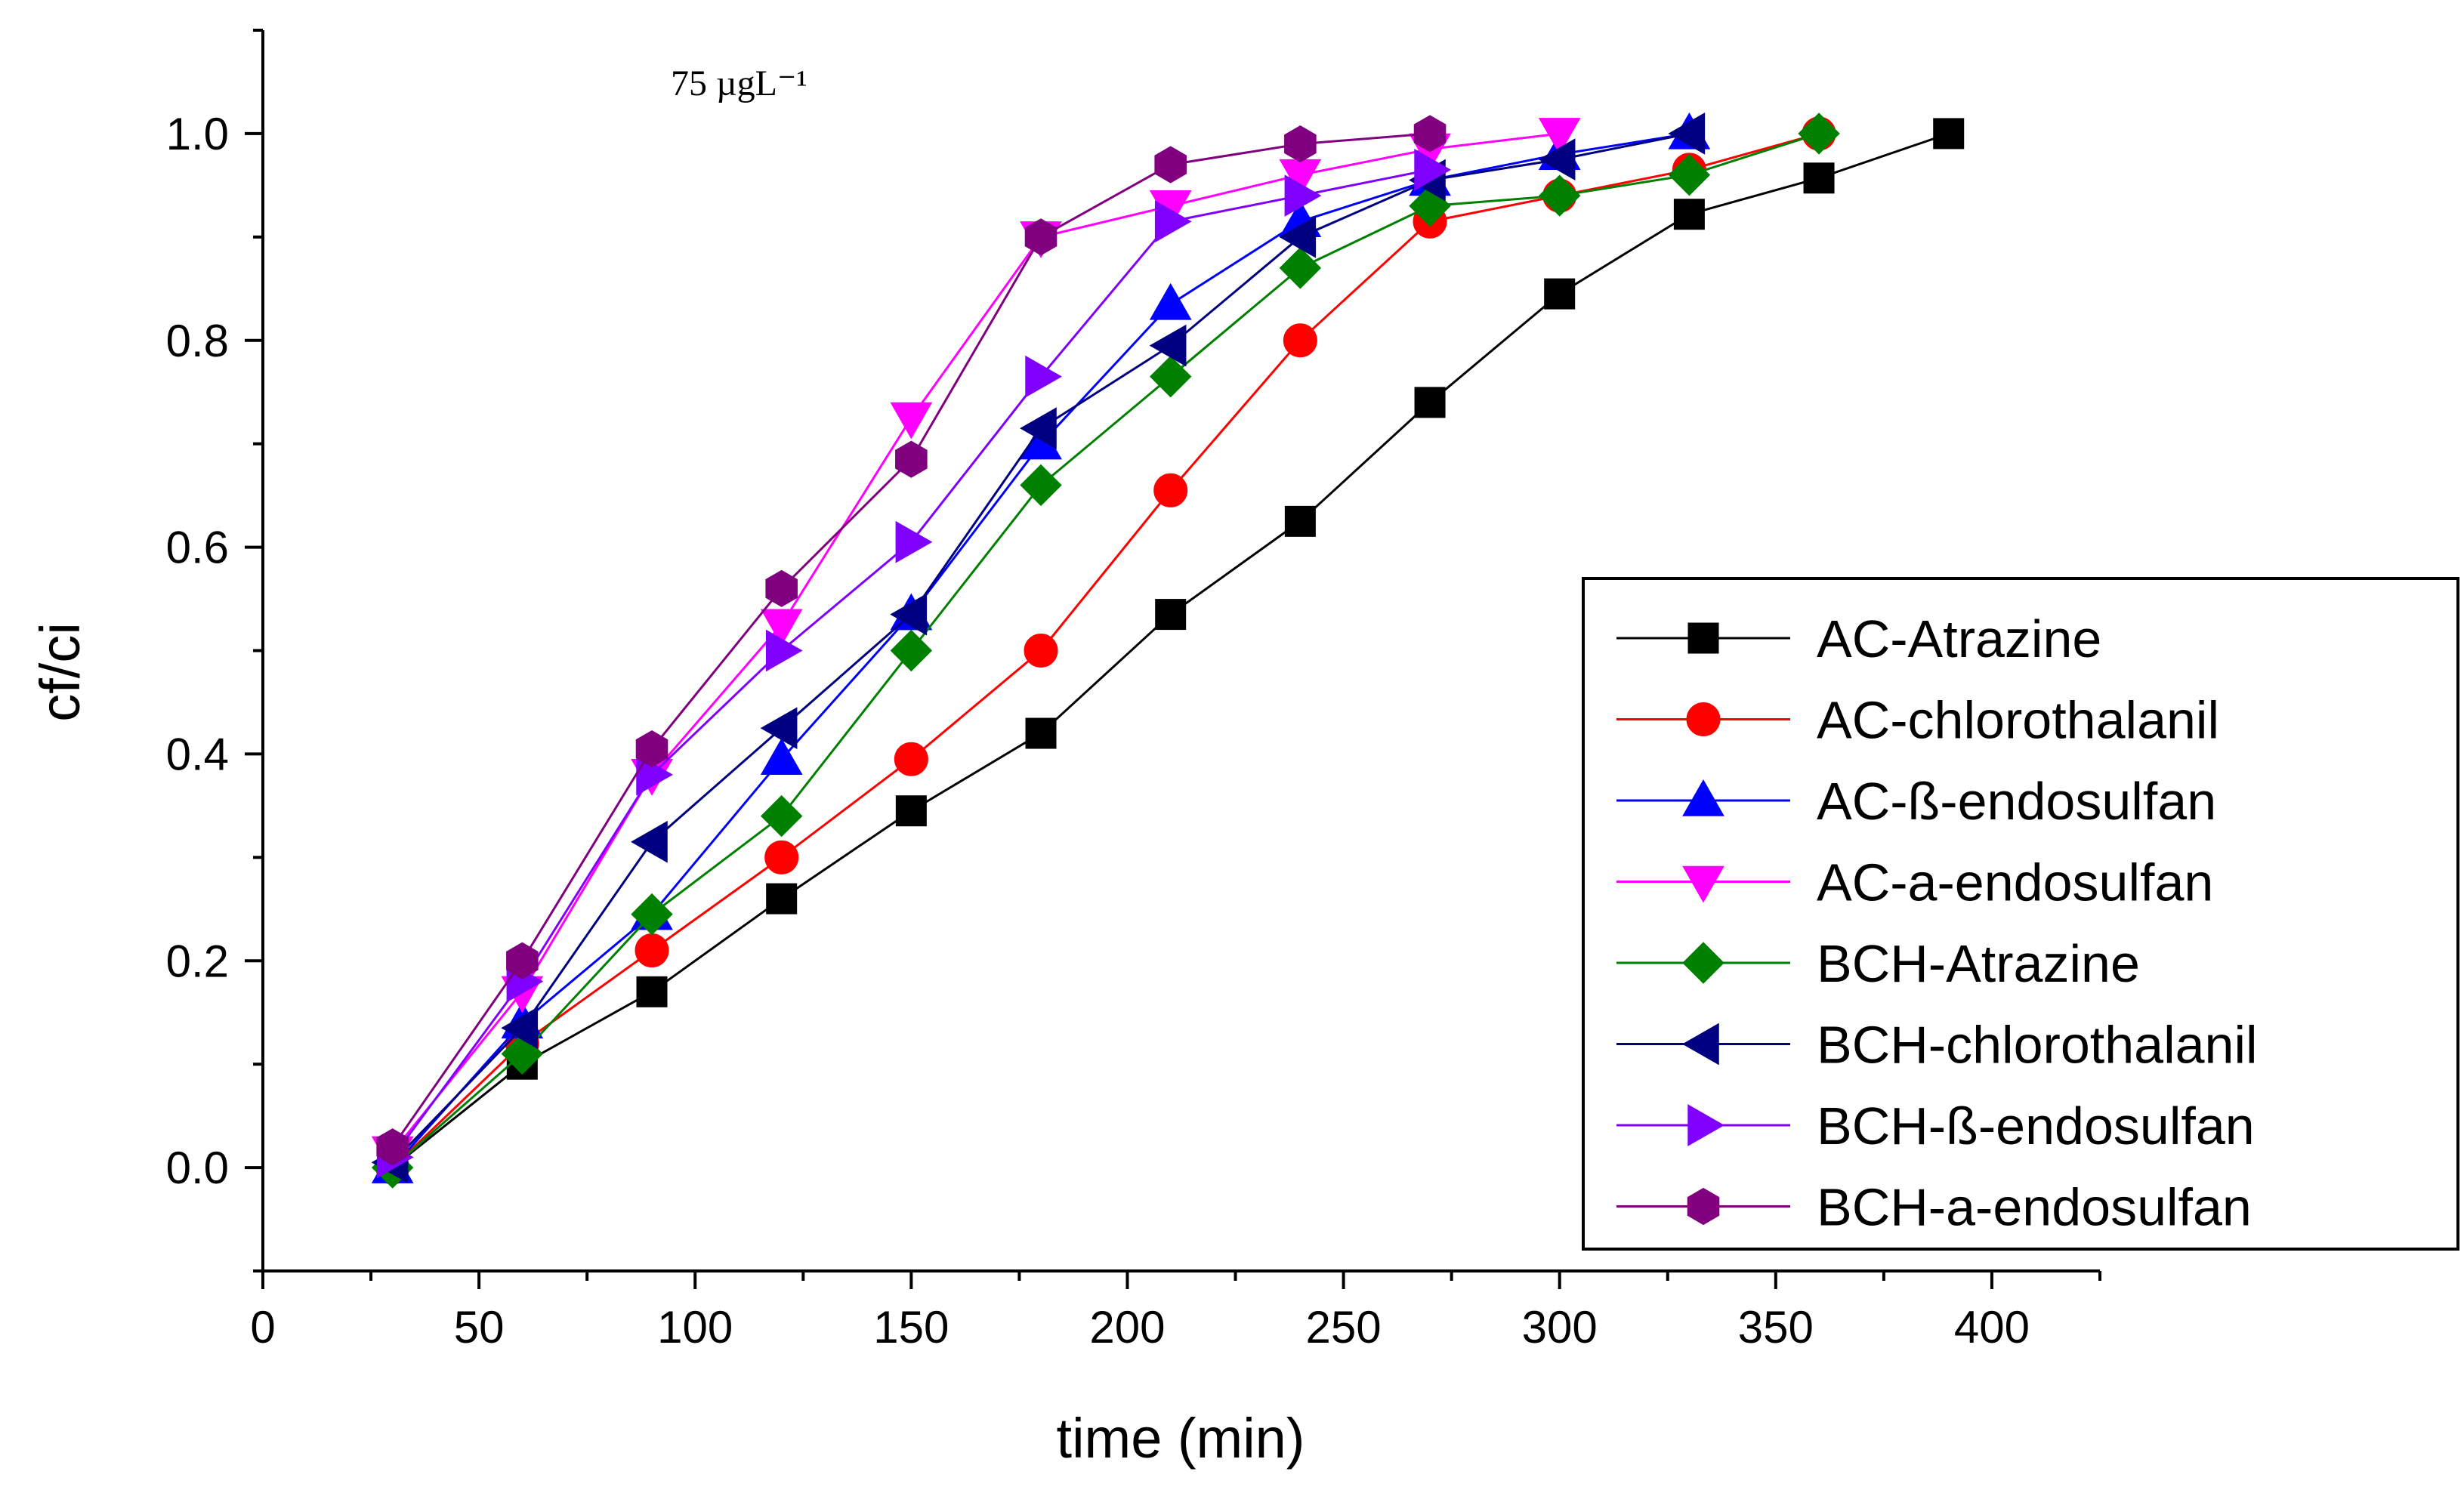 Image resolution: width=2464 pixels, height=1493 pixels. What do you see at coordinates (695, 1327) in the screenshot?
I see `x-tick-label: 100` at bounding box center [695, 1327].